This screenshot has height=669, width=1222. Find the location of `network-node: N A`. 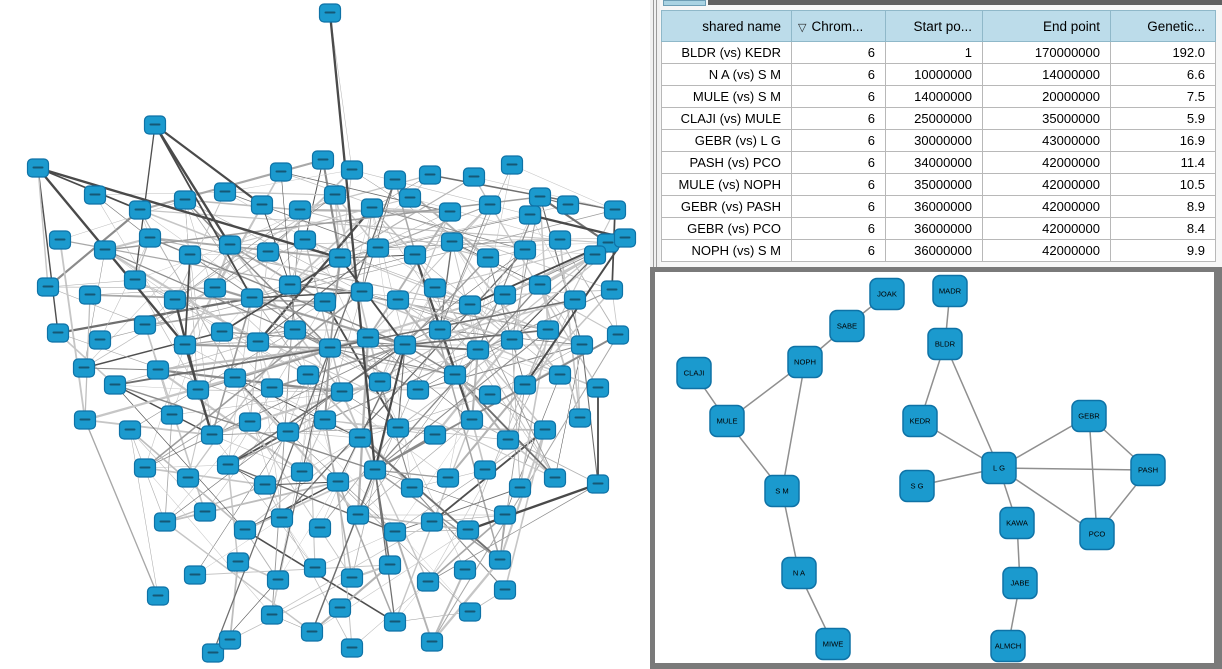

network-node: N A is located at coordinates (799, 573).